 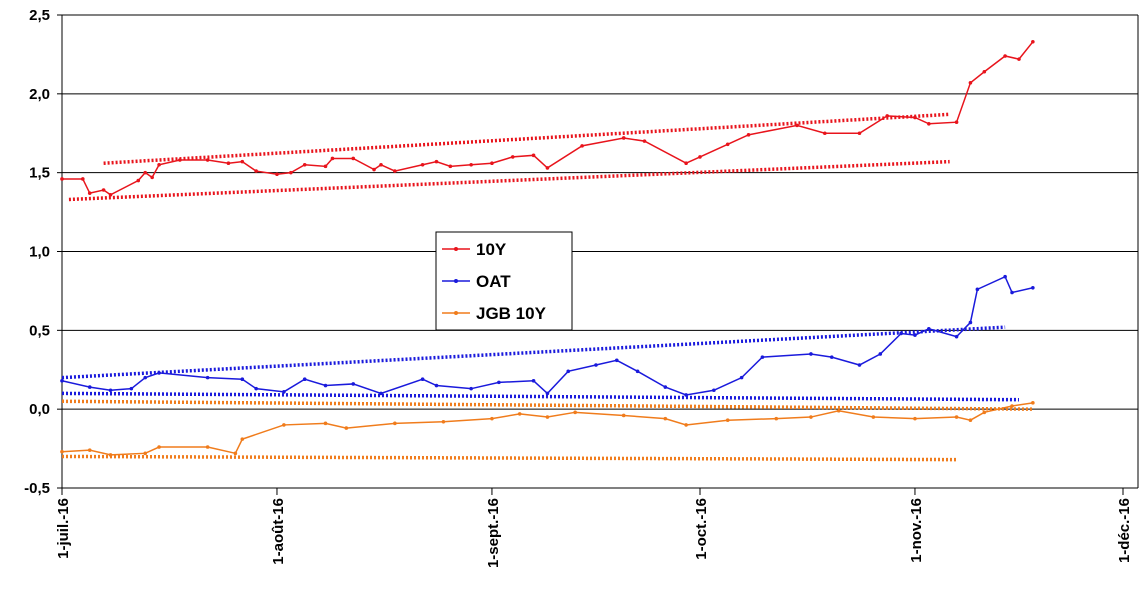 What do you see at coordinates (37, 488) in the screenshot?
I see `y-tick-label: -0,5` at bounding box center [37, 488].